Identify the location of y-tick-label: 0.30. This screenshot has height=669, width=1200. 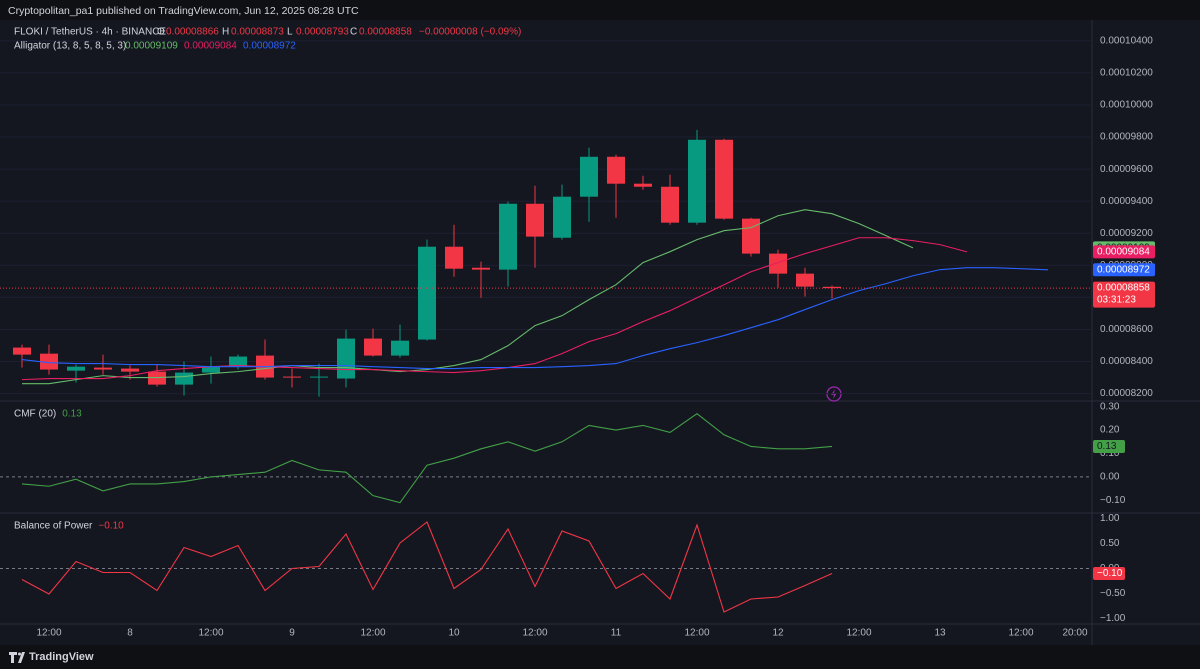
(1110, 406).